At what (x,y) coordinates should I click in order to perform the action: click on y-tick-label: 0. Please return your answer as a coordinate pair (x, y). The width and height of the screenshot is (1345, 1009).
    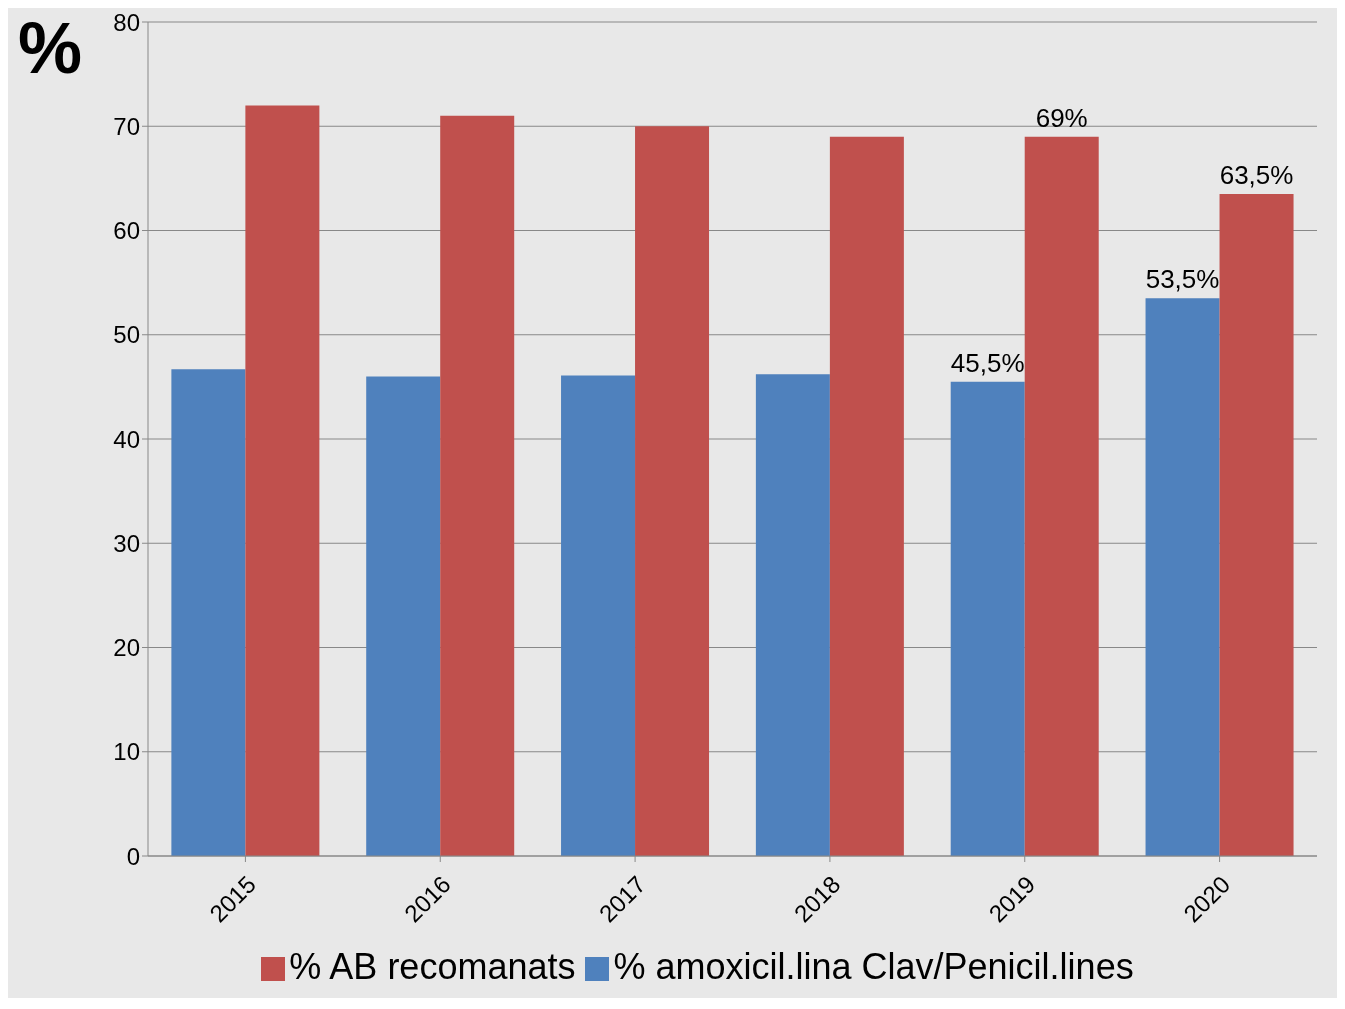
    Looking at the image, I should click on (133, 856).